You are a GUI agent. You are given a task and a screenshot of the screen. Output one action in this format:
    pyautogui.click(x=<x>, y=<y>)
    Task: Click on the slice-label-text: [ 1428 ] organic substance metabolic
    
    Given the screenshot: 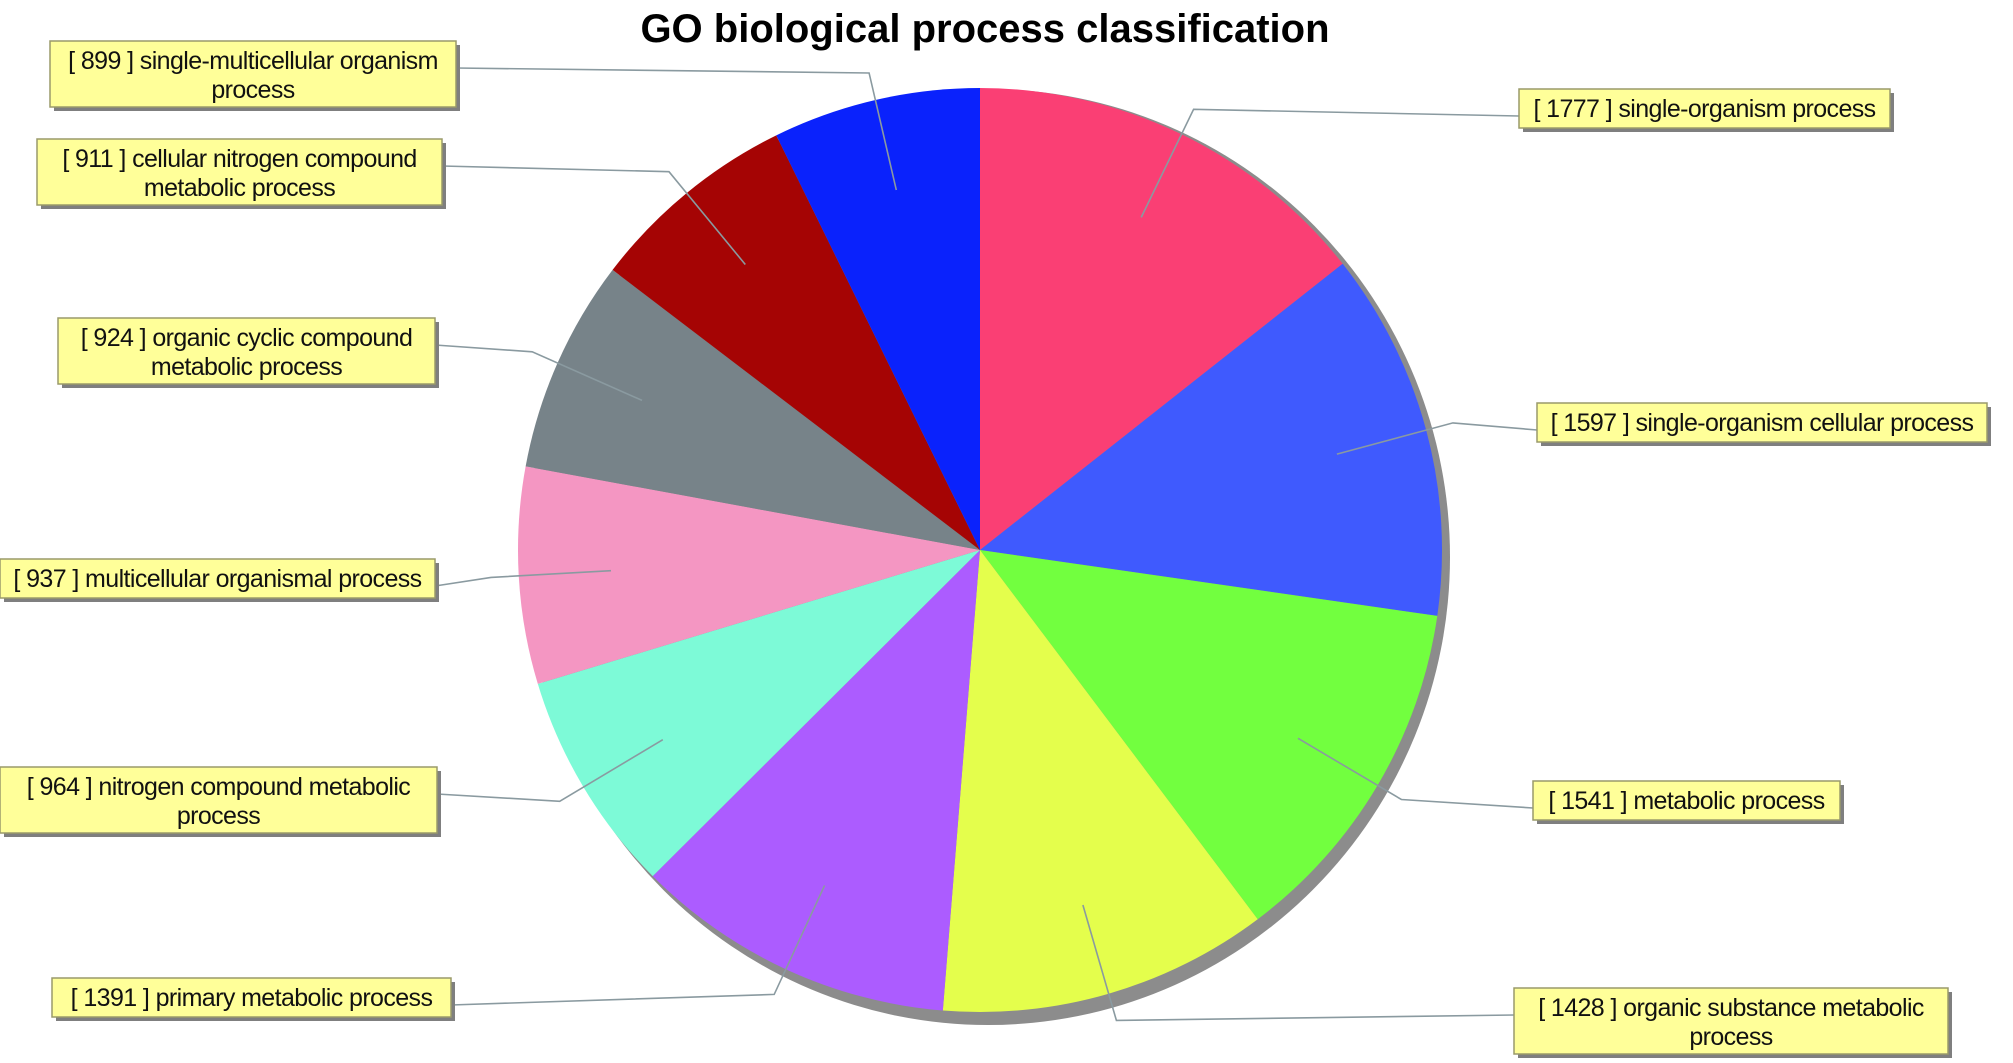 What is the action you would take?
    pyautogui.click(x=1731, y=1008)
    